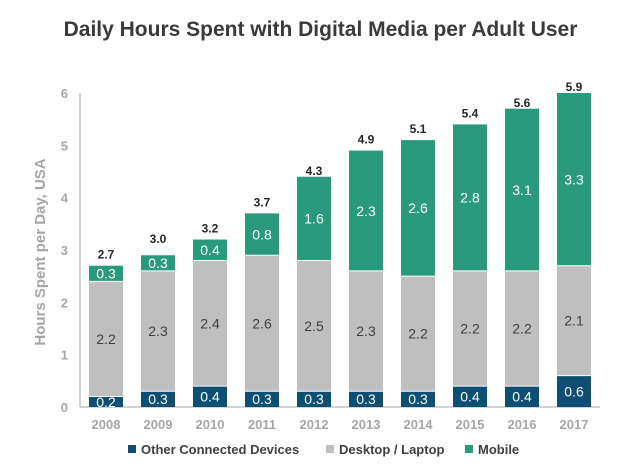 This screenshot has width=641, height=473. What do you see at coordinates (470, 424) in the screenshot?
I see `x-tick-label: 2015` at bounding box center [470, 424].